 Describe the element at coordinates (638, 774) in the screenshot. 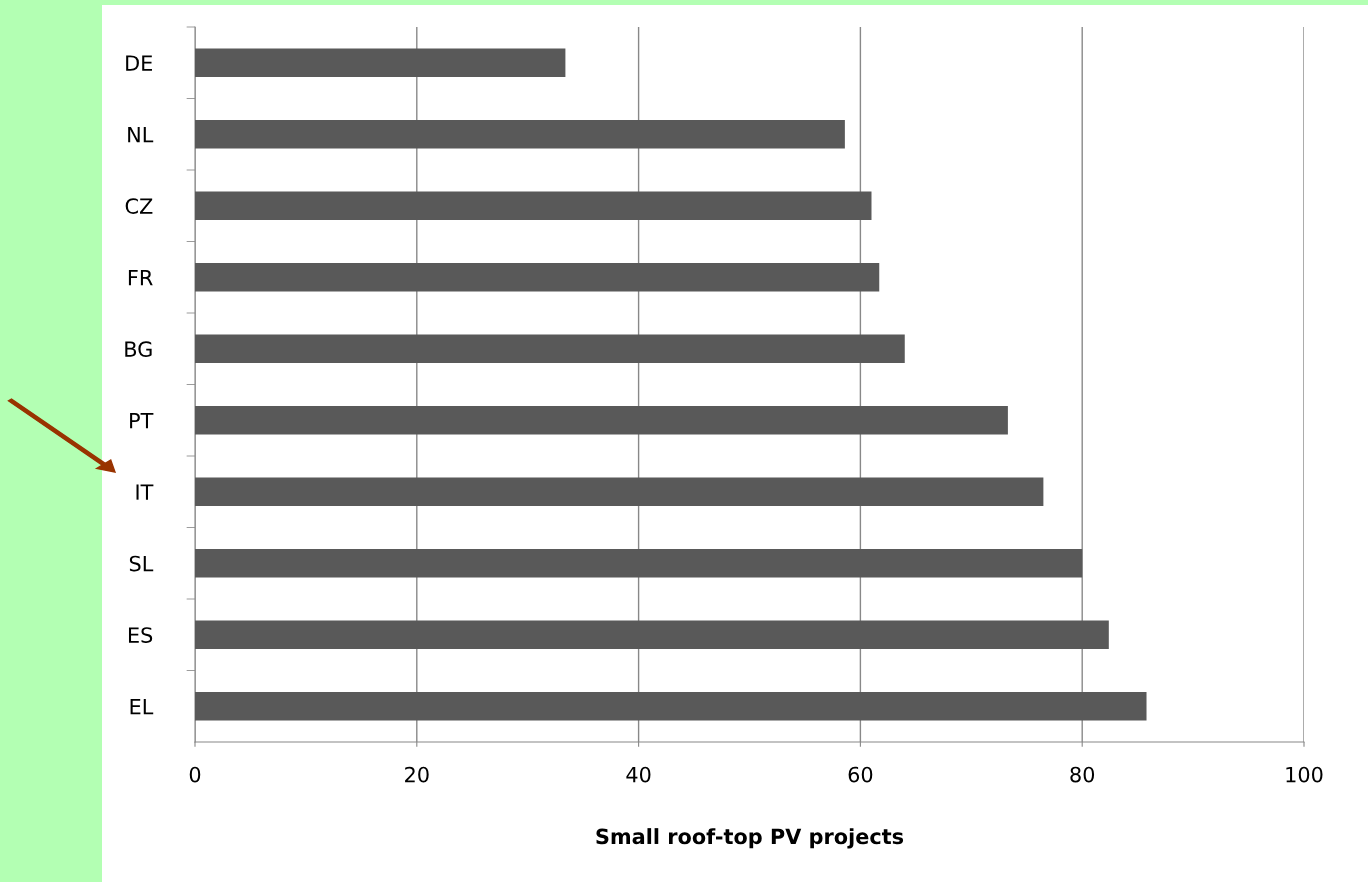

I see `x-tick-label: 40` at that location.